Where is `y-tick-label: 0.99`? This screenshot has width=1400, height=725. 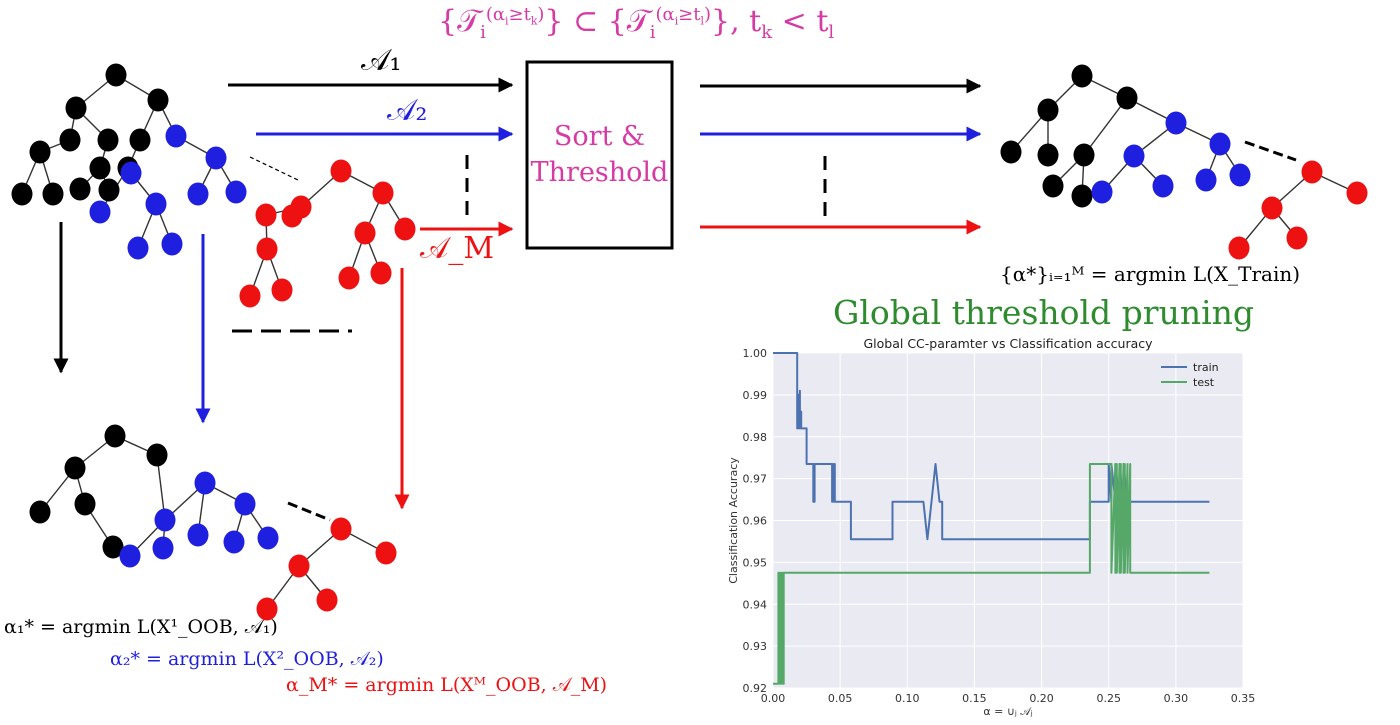 y-tick-label: 0.99 is located at coordinates (755, 395).